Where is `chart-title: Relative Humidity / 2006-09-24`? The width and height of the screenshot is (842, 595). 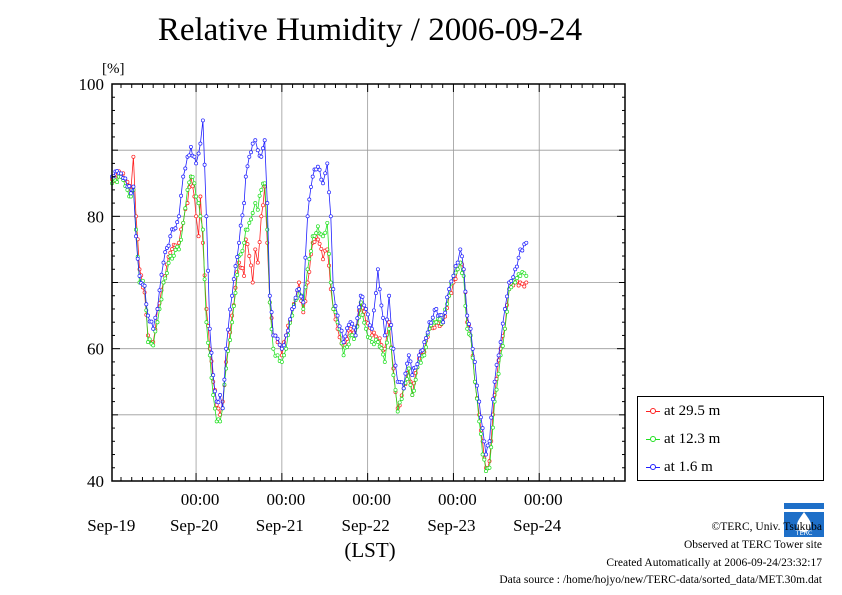
chart-title: Relative Humidity / 2006-09-24 is located at coordinates (370, 30).